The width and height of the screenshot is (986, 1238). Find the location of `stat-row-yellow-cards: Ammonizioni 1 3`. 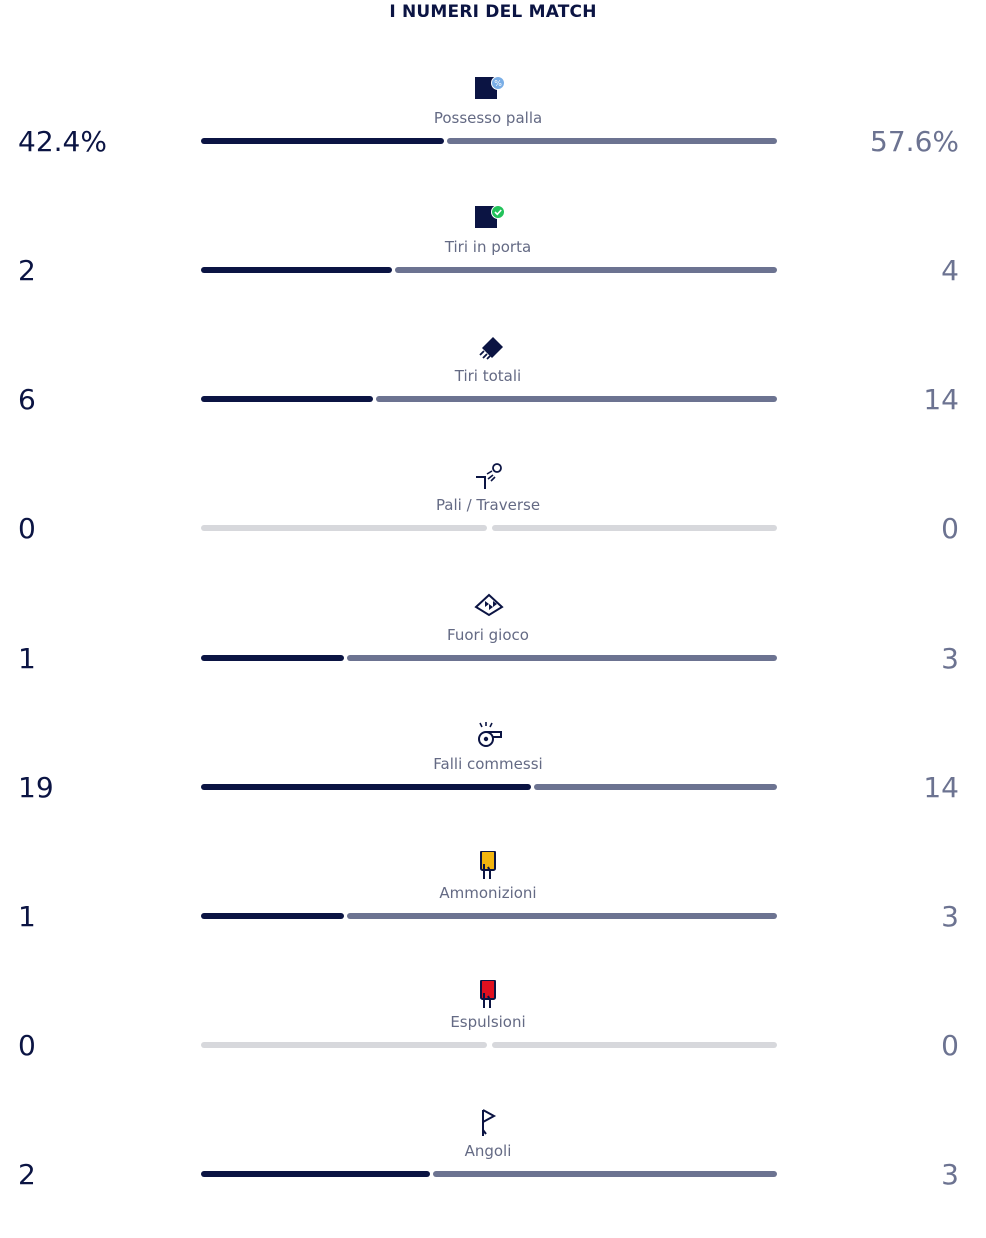

stat-row-yellow-cards: Ammonizioni 1 3 is located at coordinates (493, 915).